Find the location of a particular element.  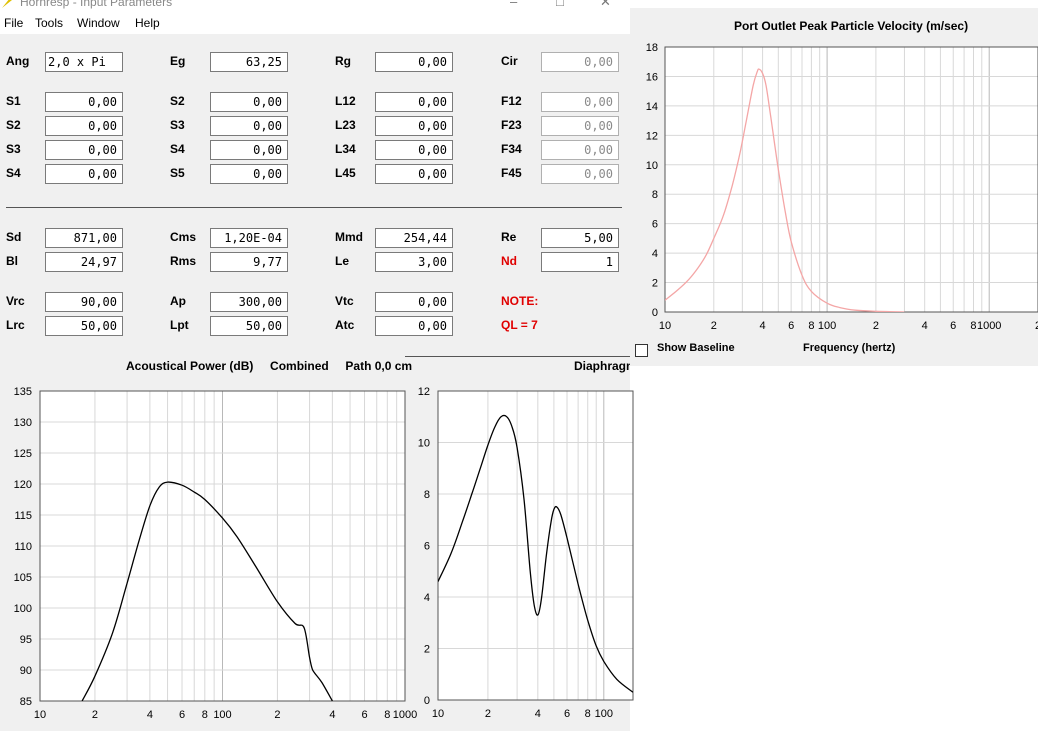

param-label: Atc is located at coordinates (345, 325).